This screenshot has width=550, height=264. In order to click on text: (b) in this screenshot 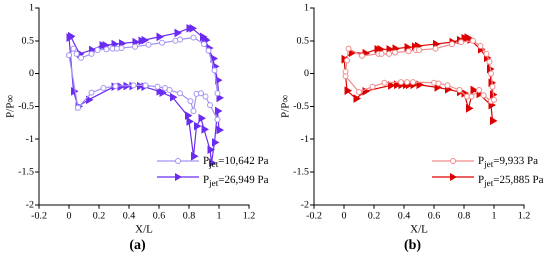, I will do `click(412, 246)`.